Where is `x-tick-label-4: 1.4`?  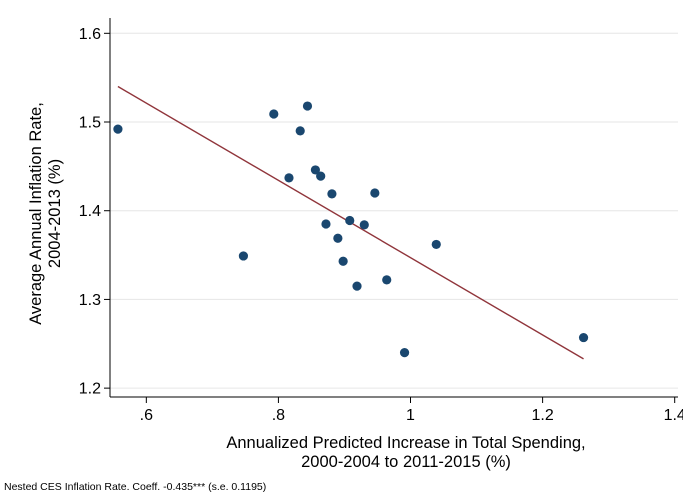 x-tick-label-4: 1.4 is located at coordinates (673, 415).